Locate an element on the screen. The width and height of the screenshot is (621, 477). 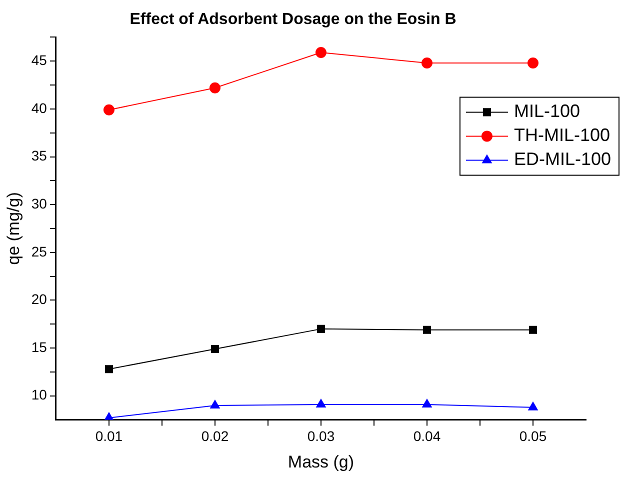
x-tick-label: 0.05 is located at coordinates (533, 436).